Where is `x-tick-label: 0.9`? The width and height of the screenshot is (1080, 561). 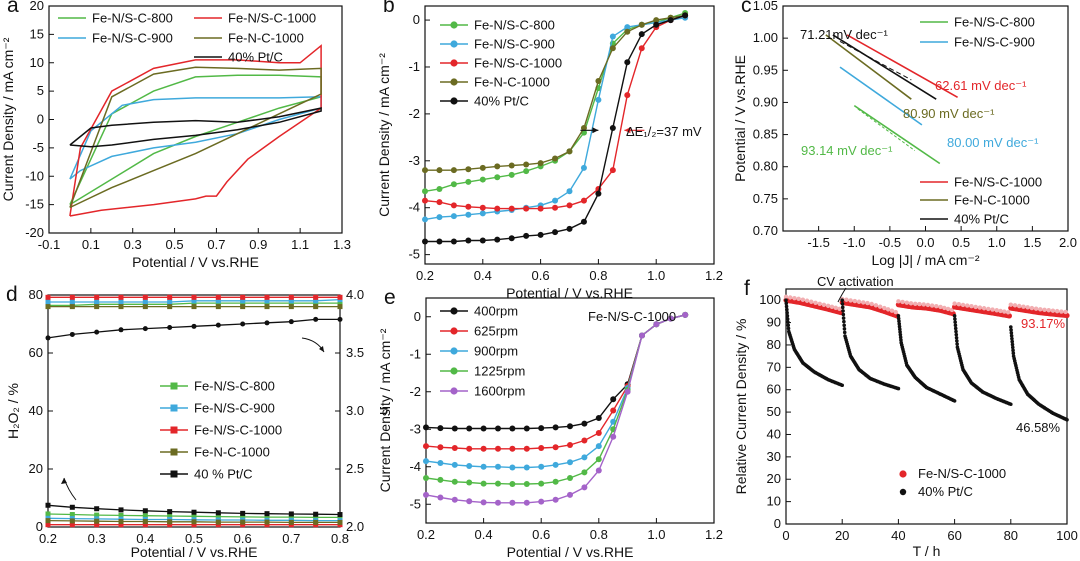 x-tick-label: 0.9 is located at coordinates (258, 244).